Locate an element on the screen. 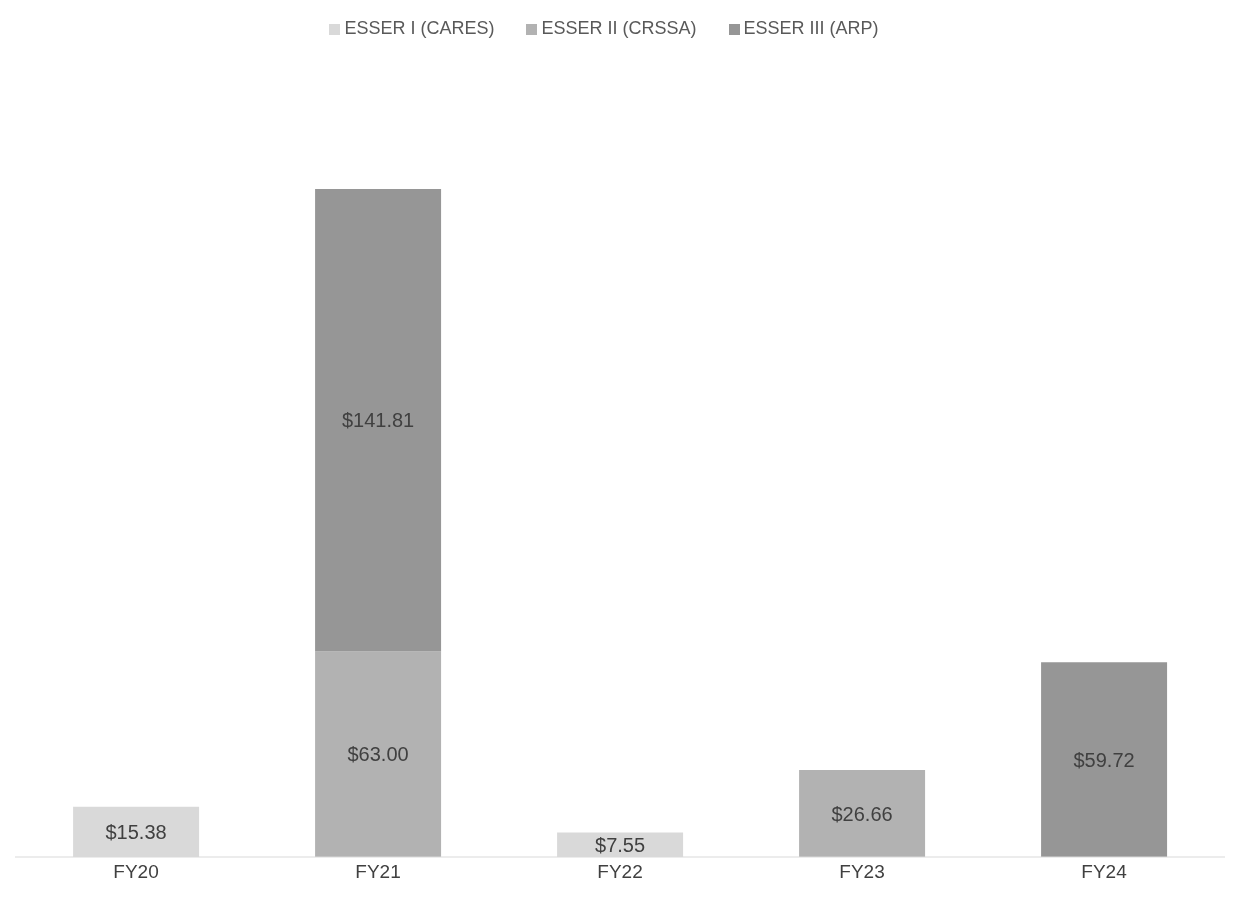 This screenshot has width=1238, height=901. data-label: $26.66 is located at coordinates (862, 813).